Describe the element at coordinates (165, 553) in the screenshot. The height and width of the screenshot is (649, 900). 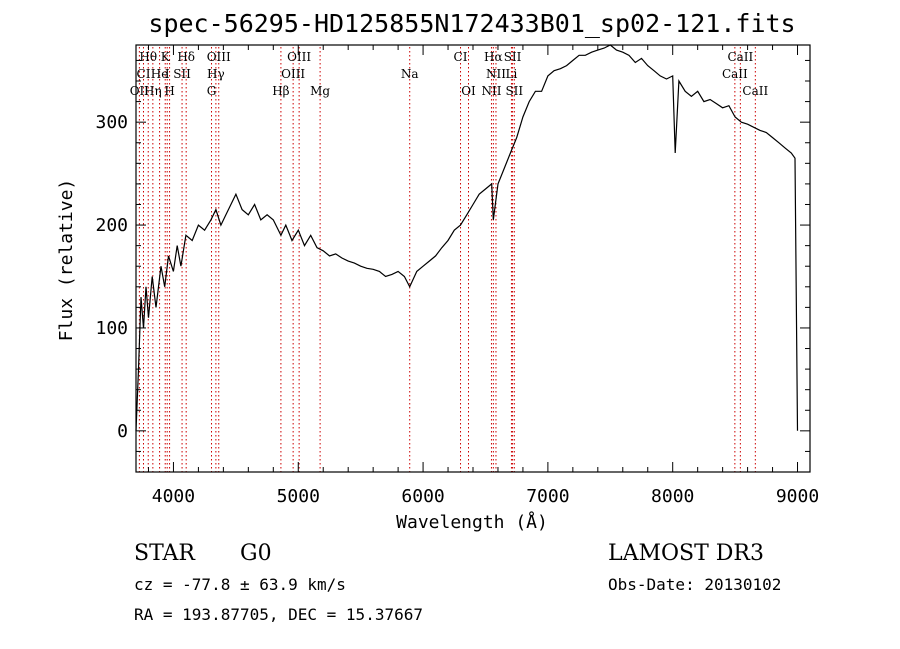
I see `object-class: STAR` at that location.